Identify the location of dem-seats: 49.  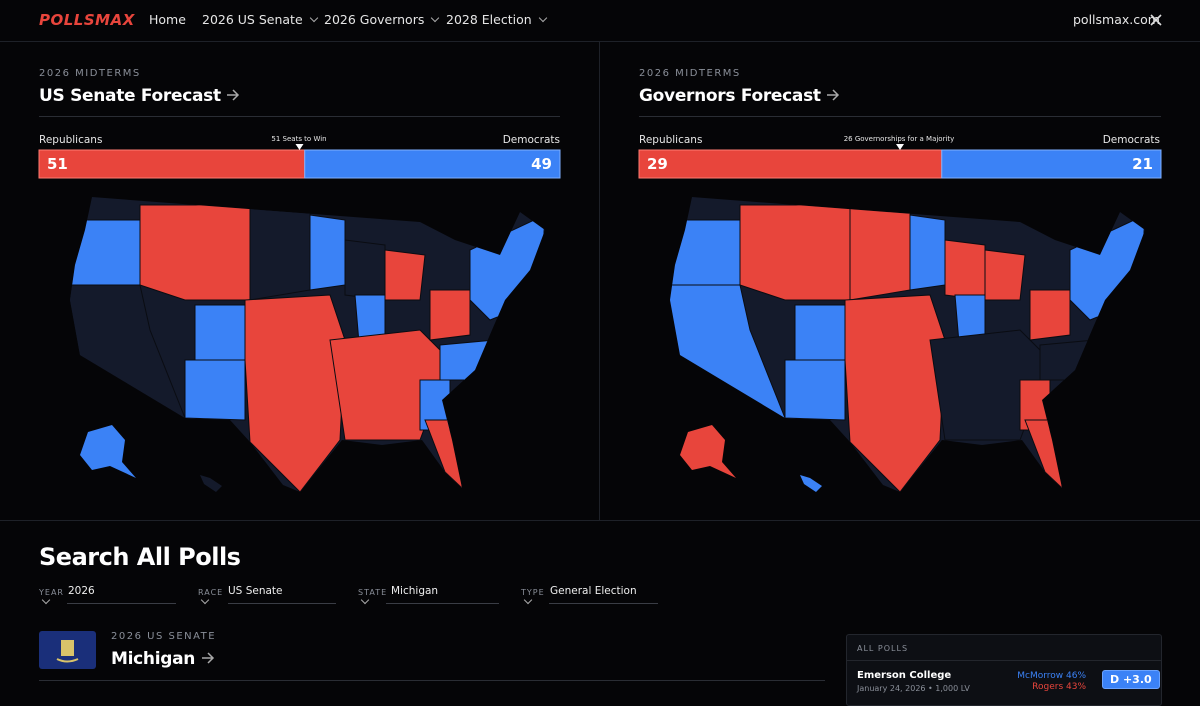
(541, 164).